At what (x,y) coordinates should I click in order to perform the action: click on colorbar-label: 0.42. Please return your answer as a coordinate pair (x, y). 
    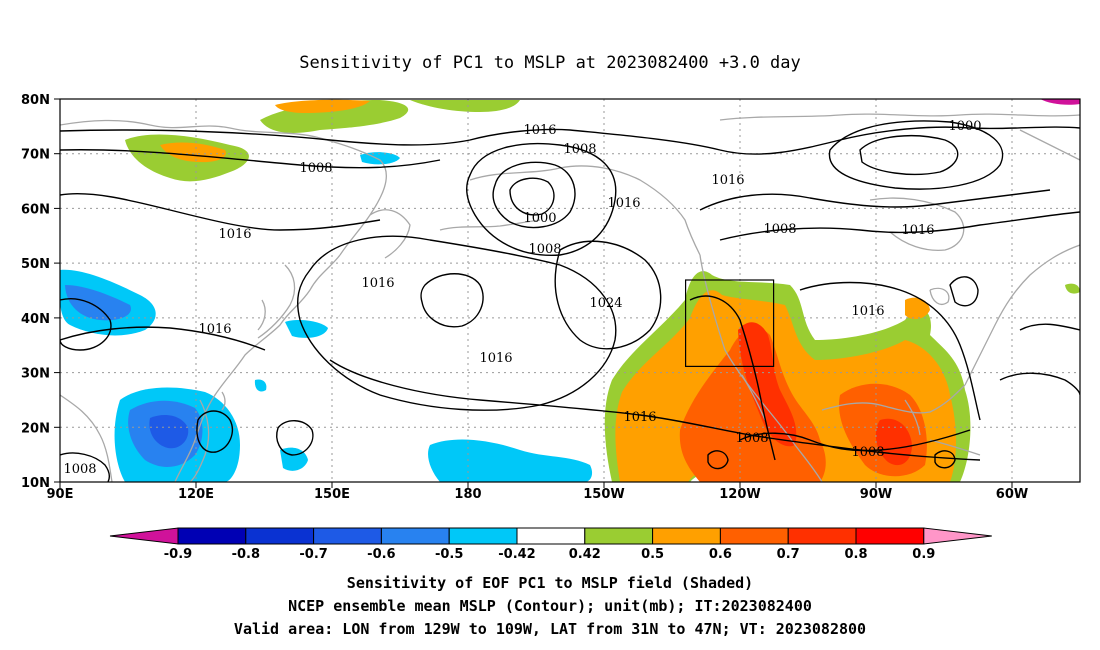
    Looking at the image, I should click on (585, 554).